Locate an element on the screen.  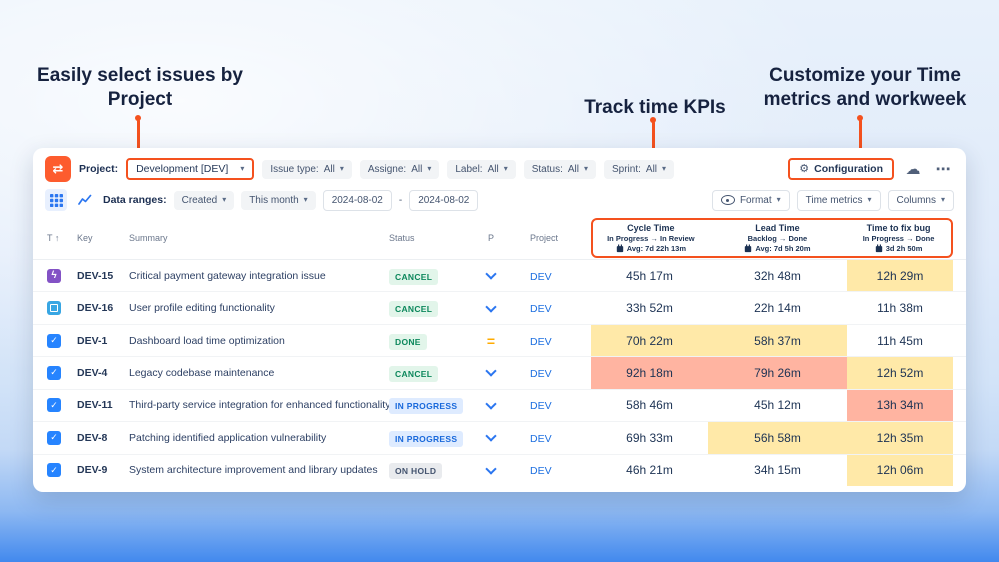
filter-label: Status: is located at coordinates (547, 169).